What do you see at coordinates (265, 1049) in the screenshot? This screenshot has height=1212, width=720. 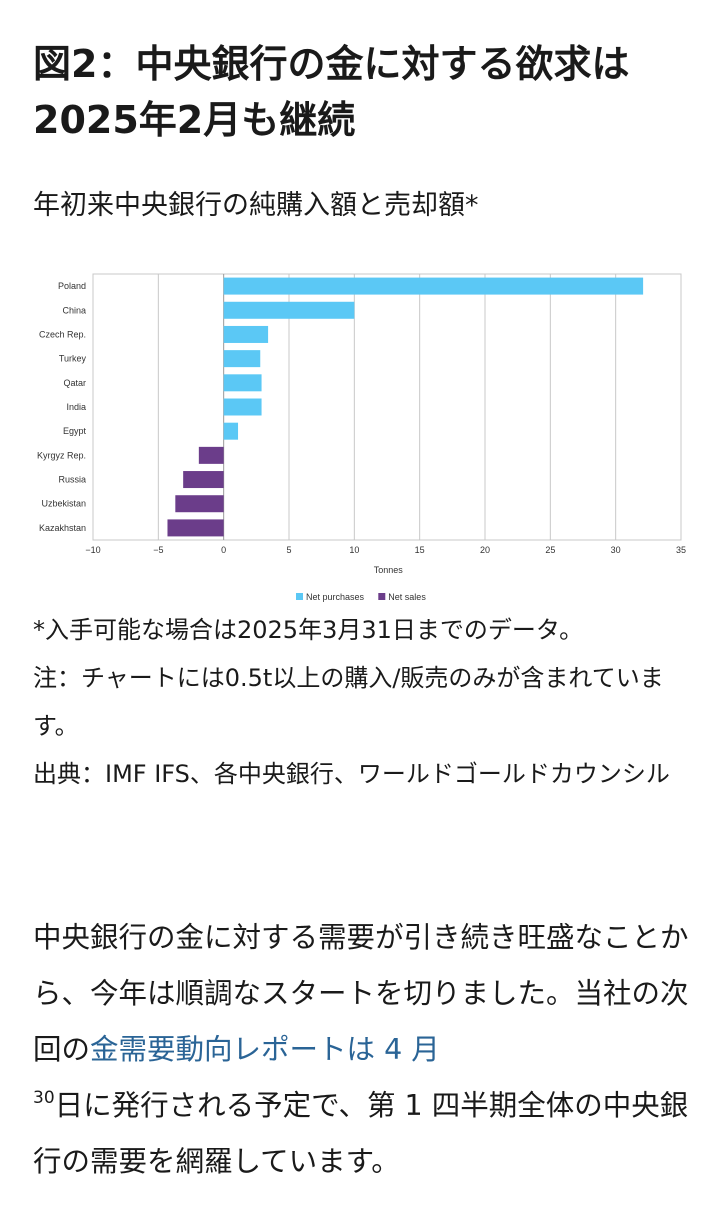 I see `gold-demand-trends-link: 金需要動向レポートは 4 月` at bounding box center [265, 1049].